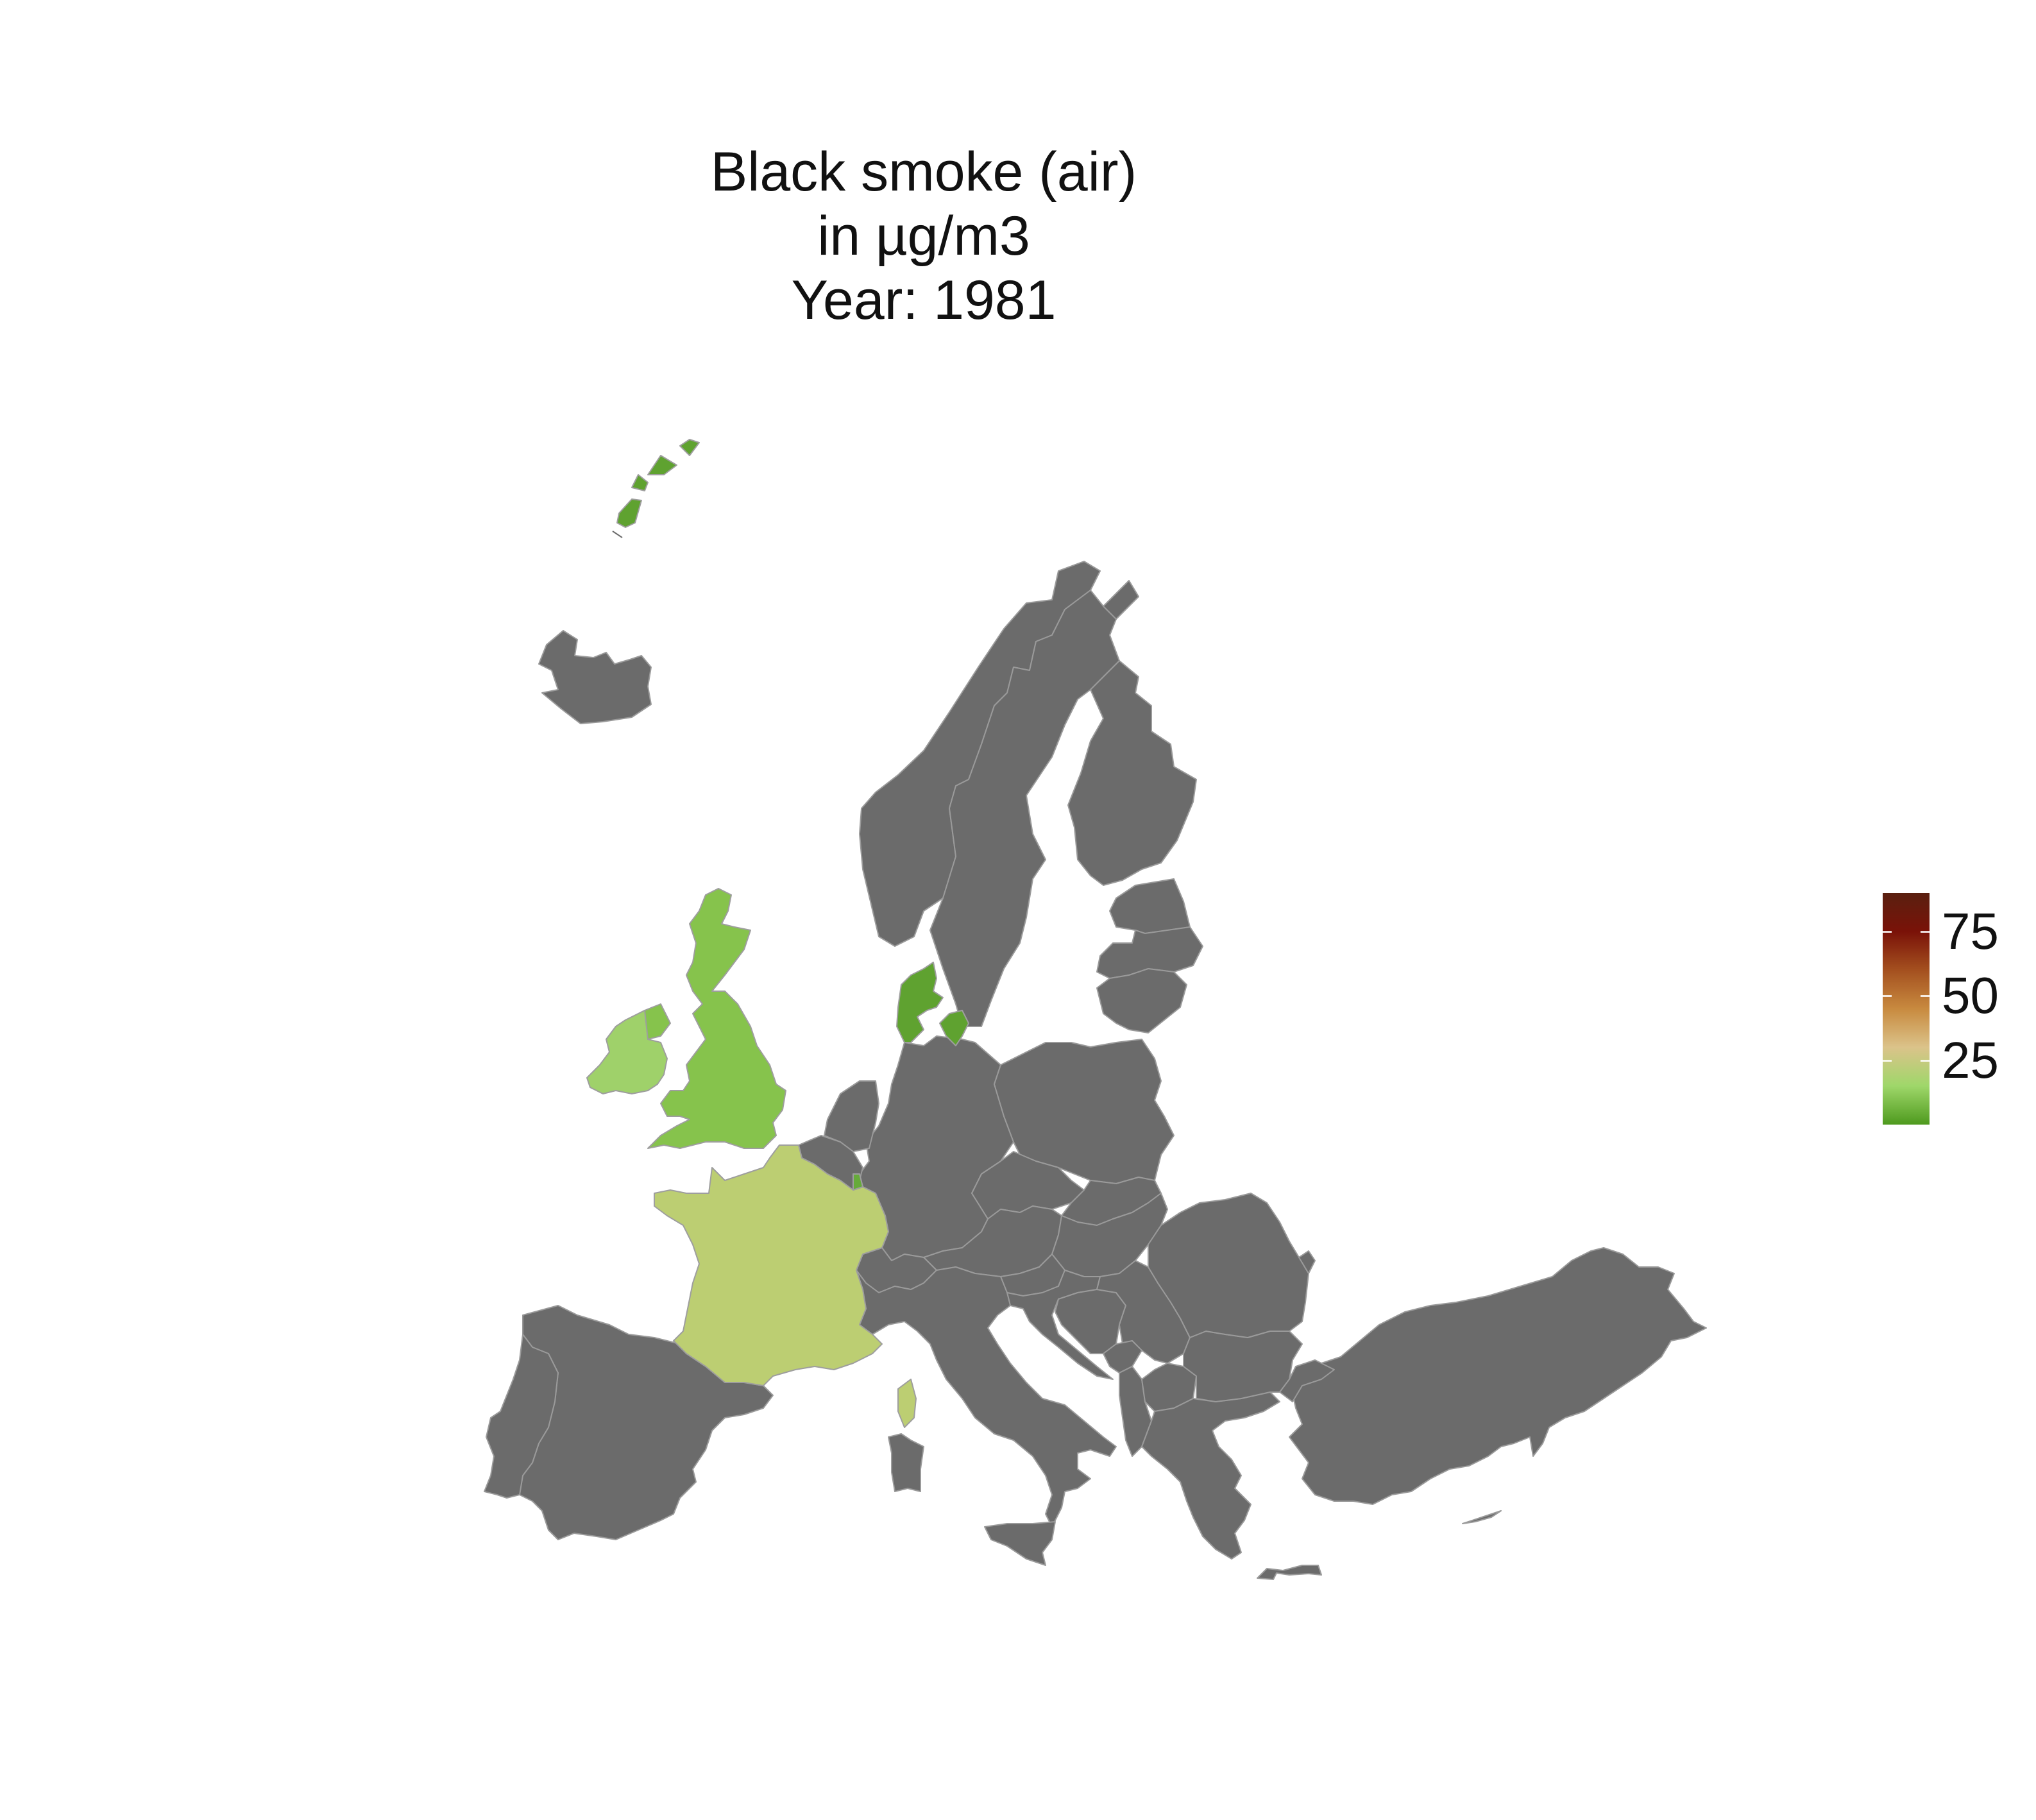  What do you see at coordinates (629, 513) in the screenshot?
I see `country-faroe-islands` at bounding box center [629, 513].